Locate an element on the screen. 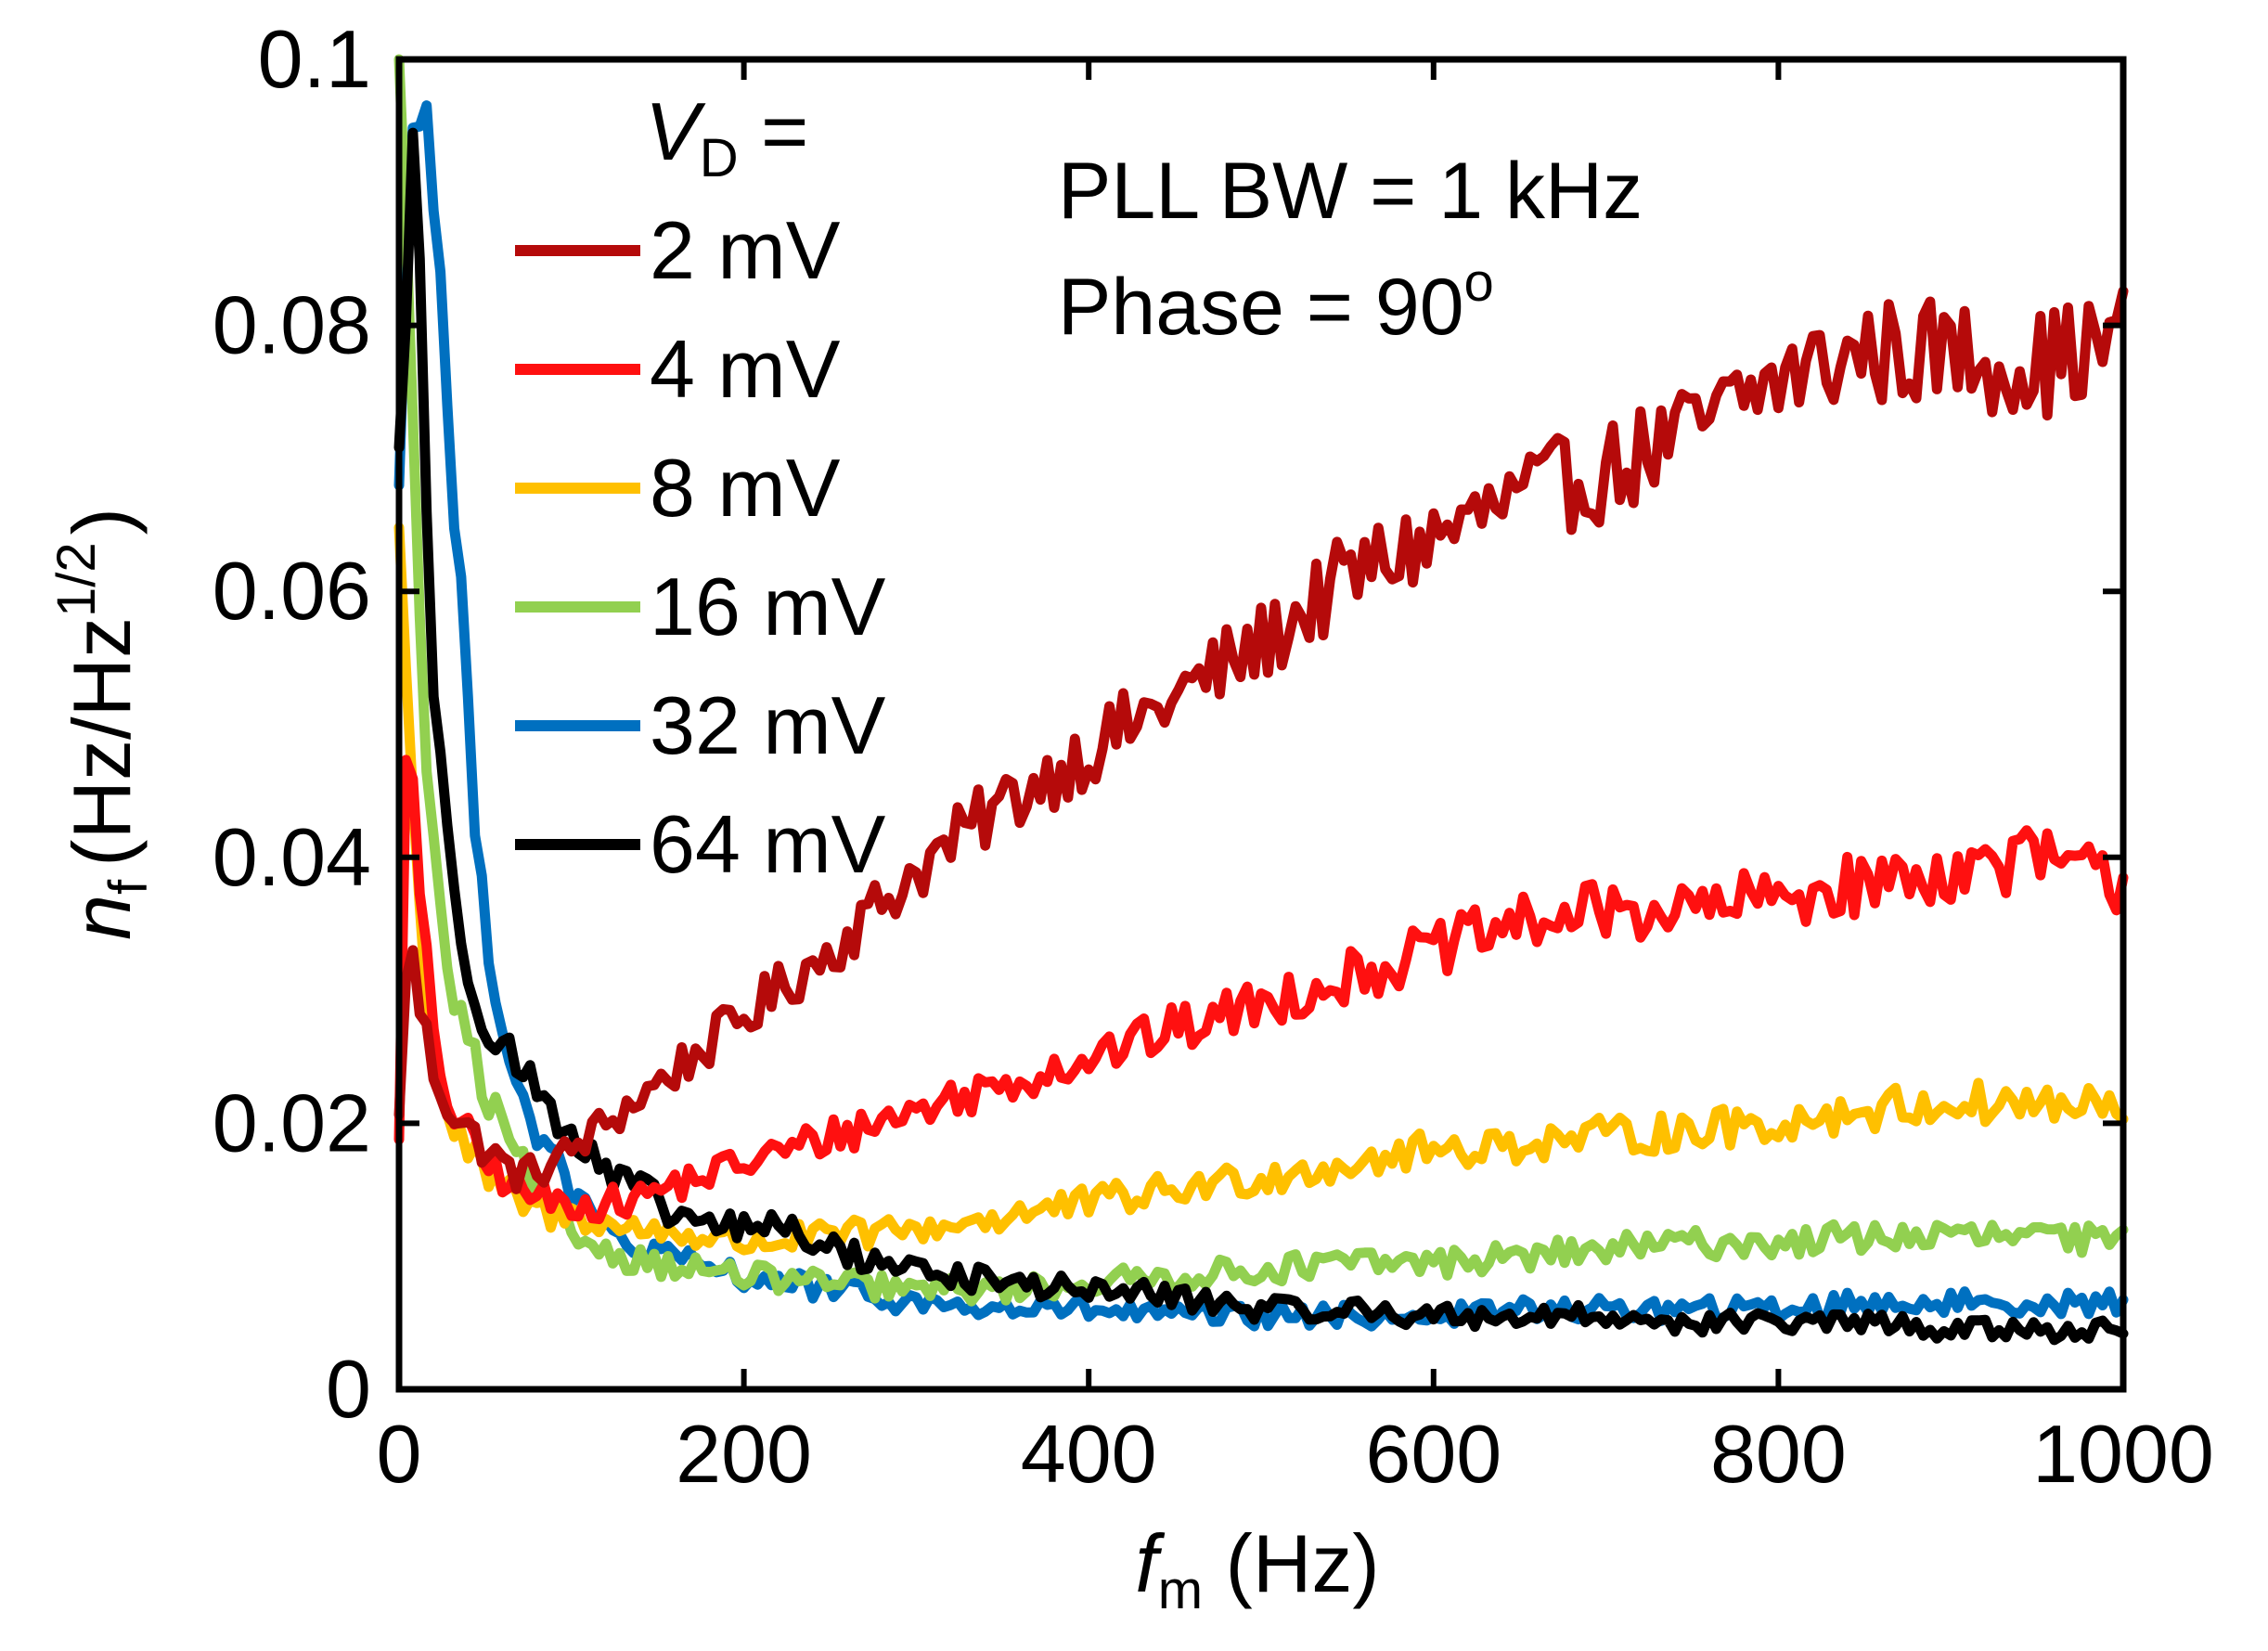  y-tick-label: 0.1 is located at coordinates (314, 59).